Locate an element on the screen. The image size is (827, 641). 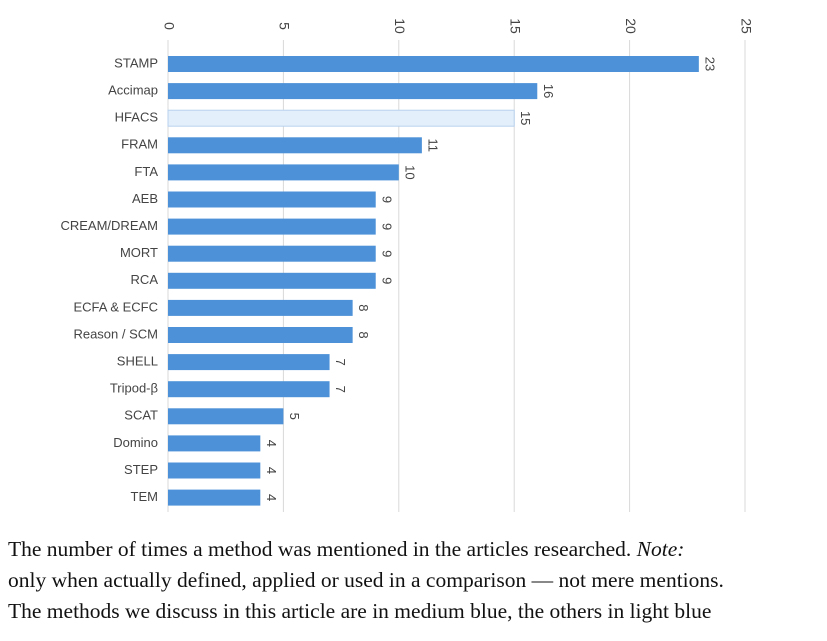
value-label: 23 is located at coordinates (709, 64).